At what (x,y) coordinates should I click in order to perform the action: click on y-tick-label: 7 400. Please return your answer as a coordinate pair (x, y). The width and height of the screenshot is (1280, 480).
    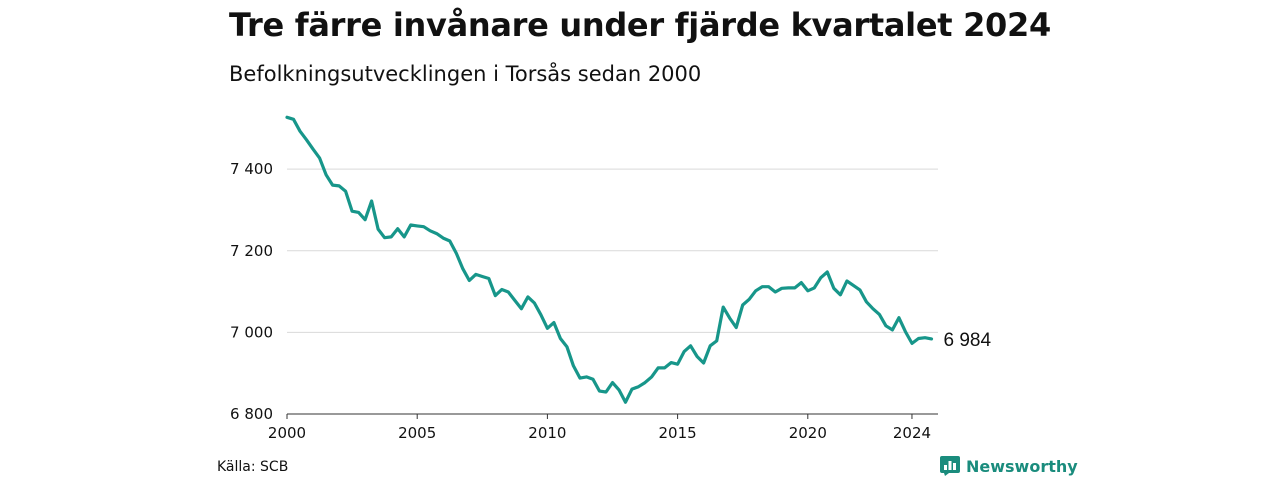
    Looking at the image, I should click on (251, 169).